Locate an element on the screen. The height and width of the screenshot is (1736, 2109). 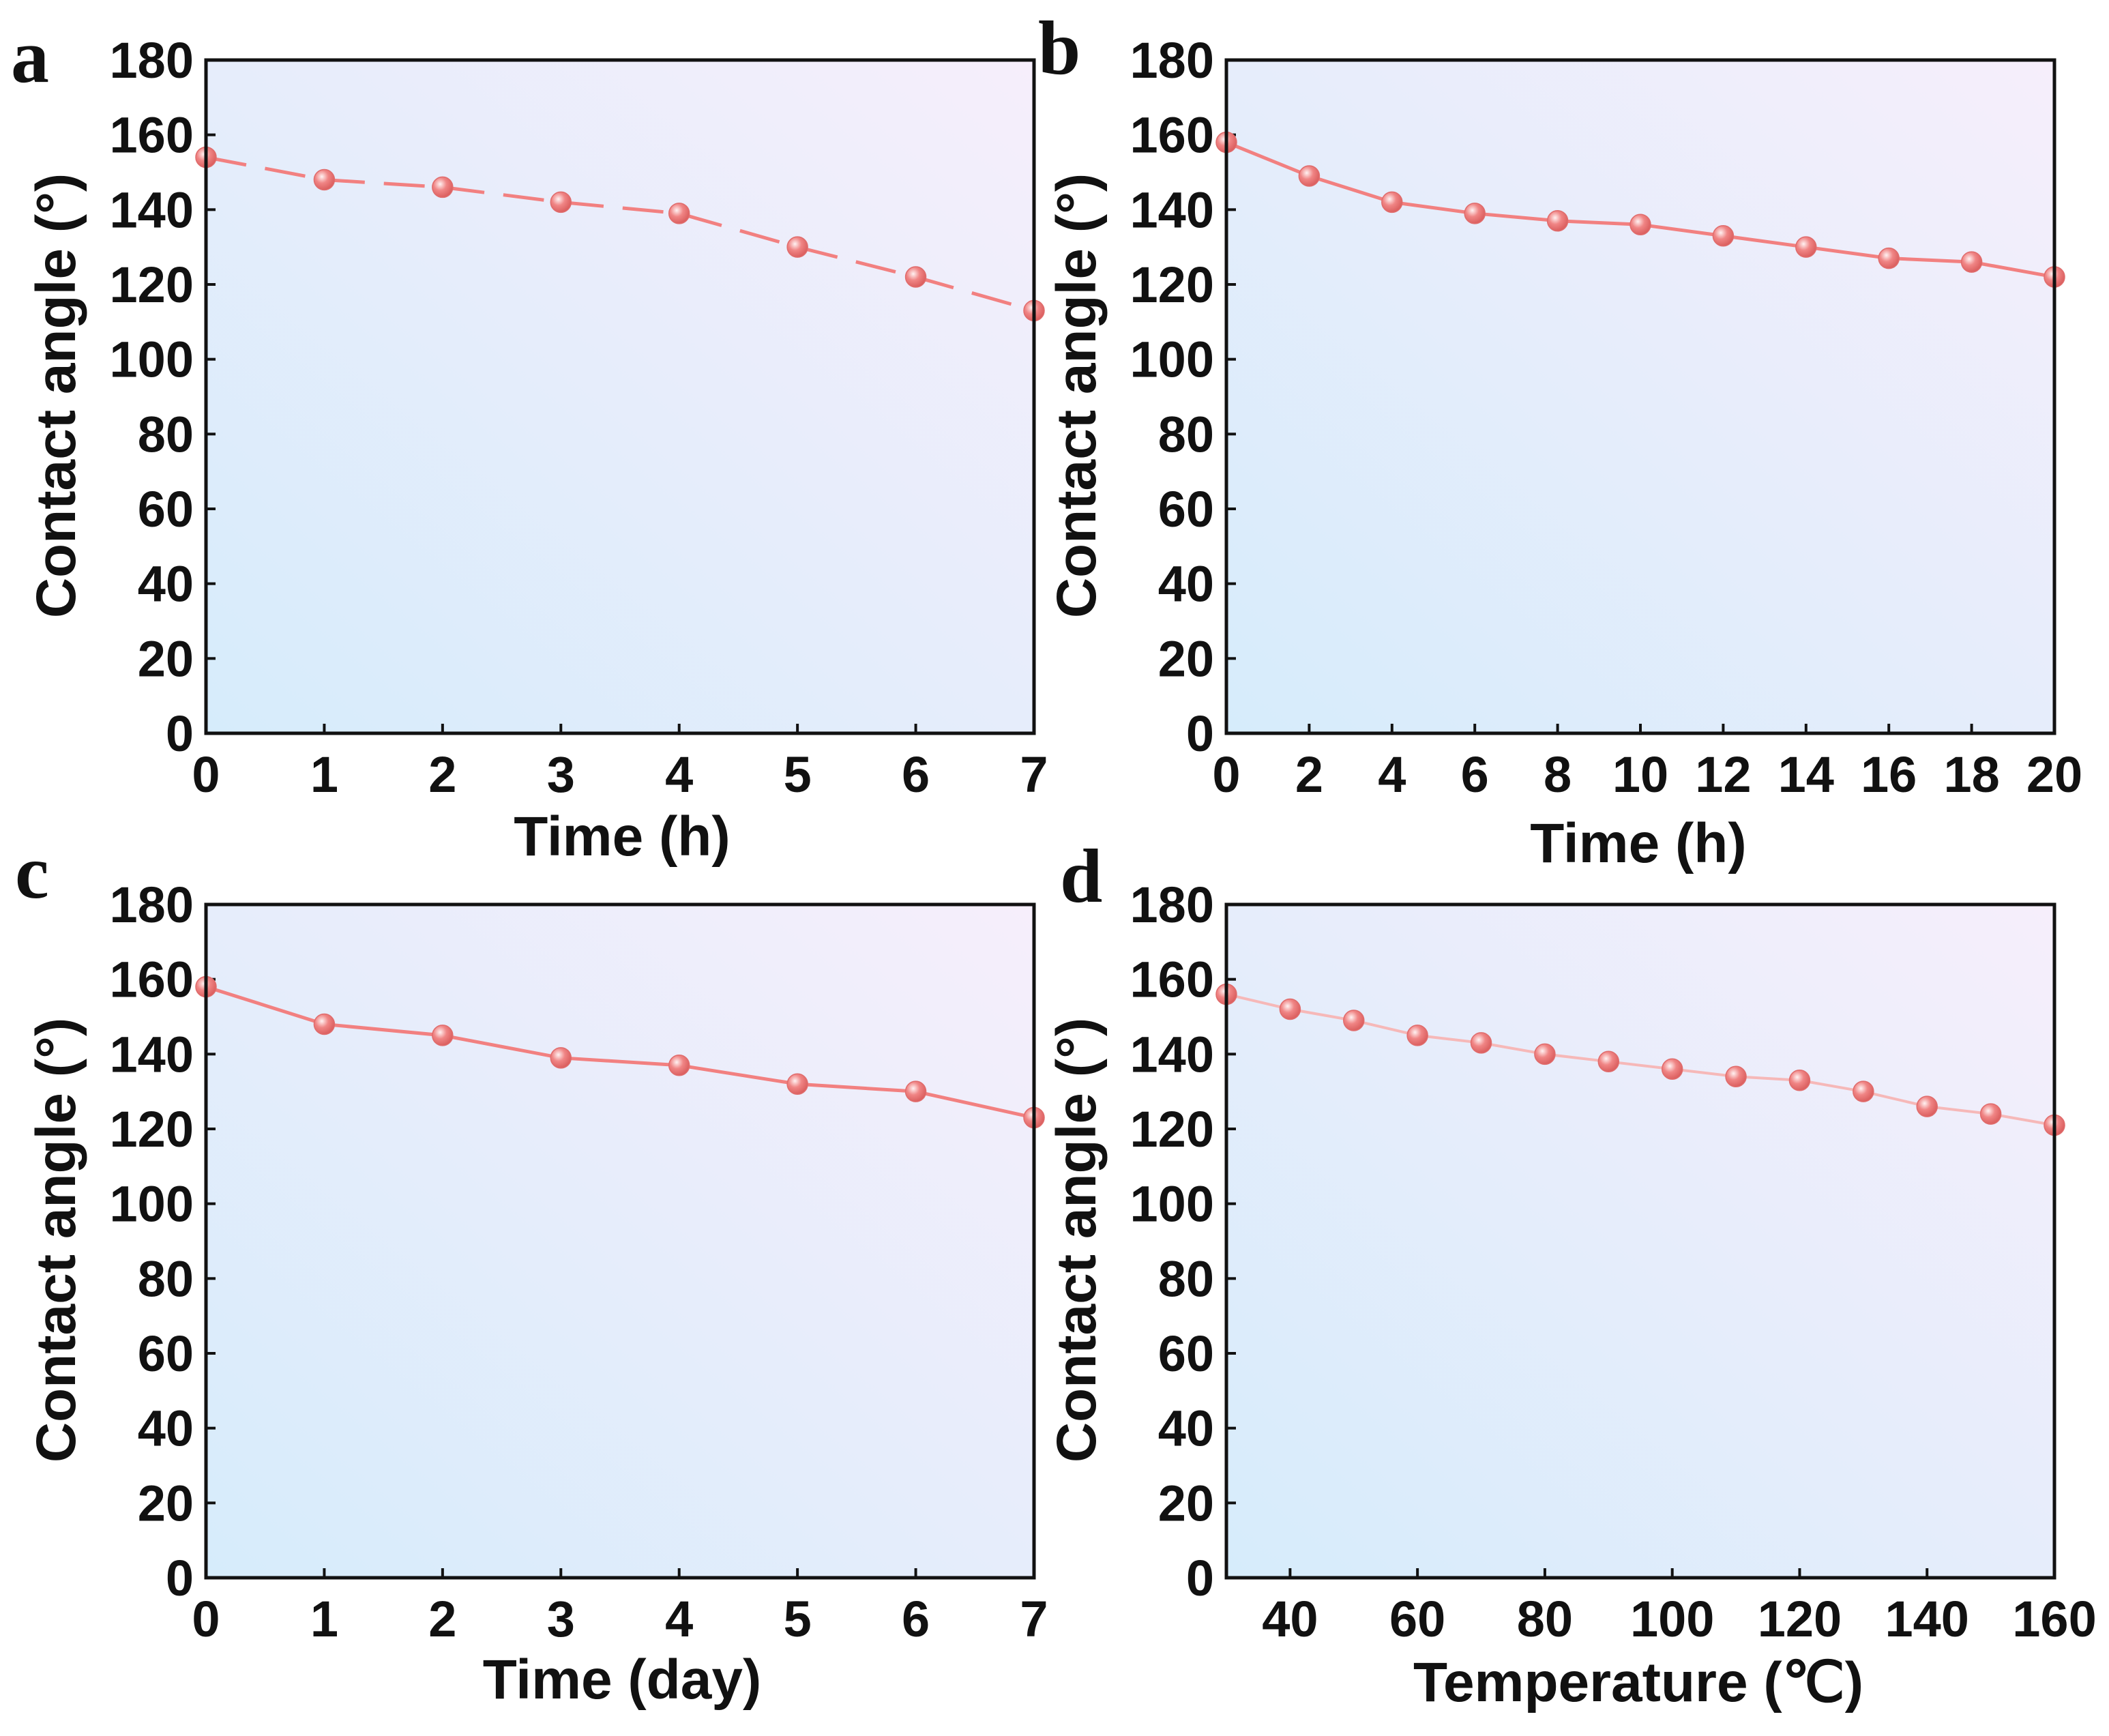
x-tick-label: 160 is located at coordinates (2054, 1619).